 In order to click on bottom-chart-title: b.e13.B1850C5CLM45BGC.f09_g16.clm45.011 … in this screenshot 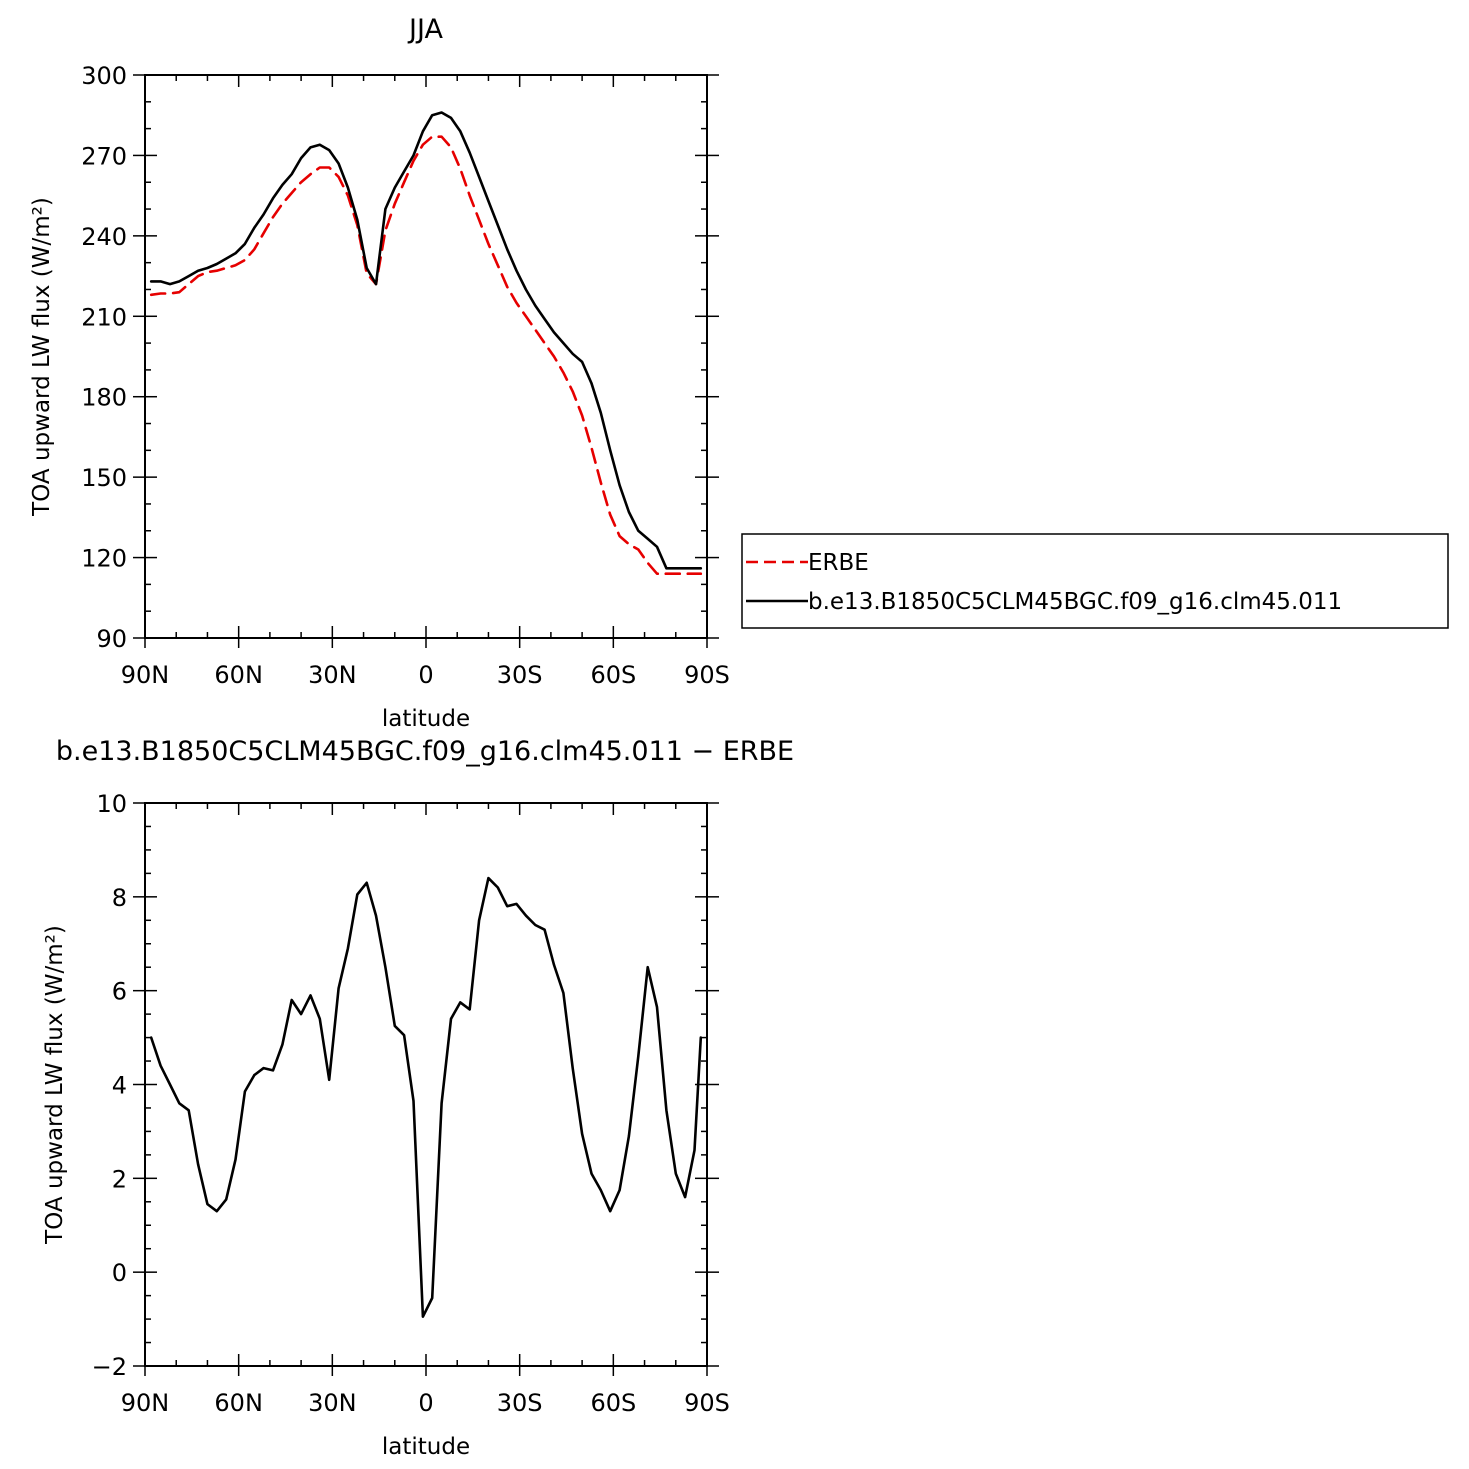, I will do `click(425, 751)`.